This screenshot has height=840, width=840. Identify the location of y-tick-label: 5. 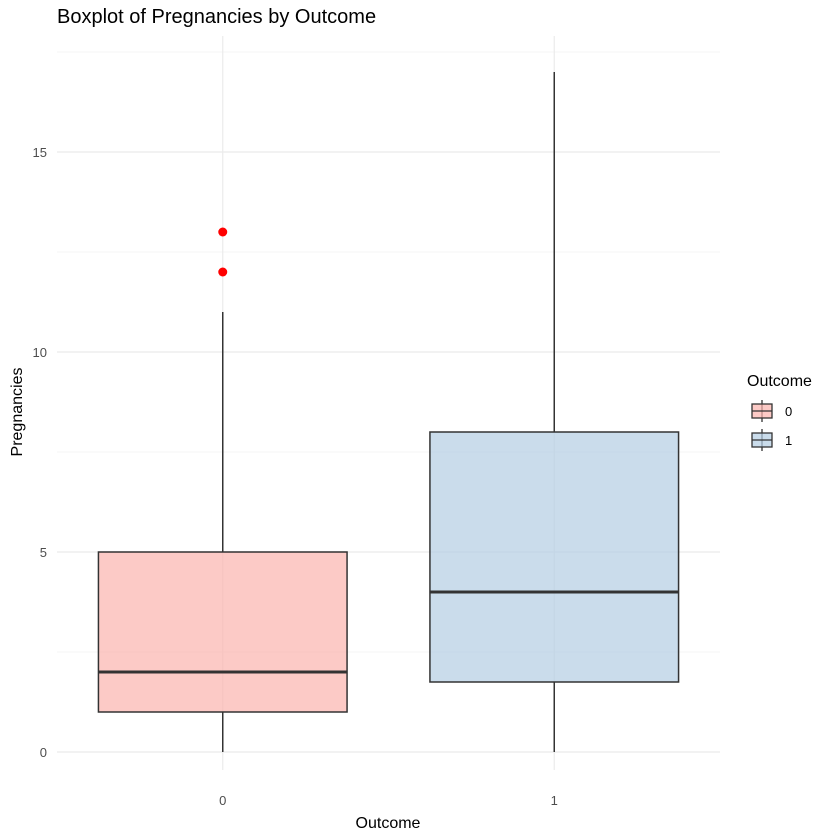
(43, 552).